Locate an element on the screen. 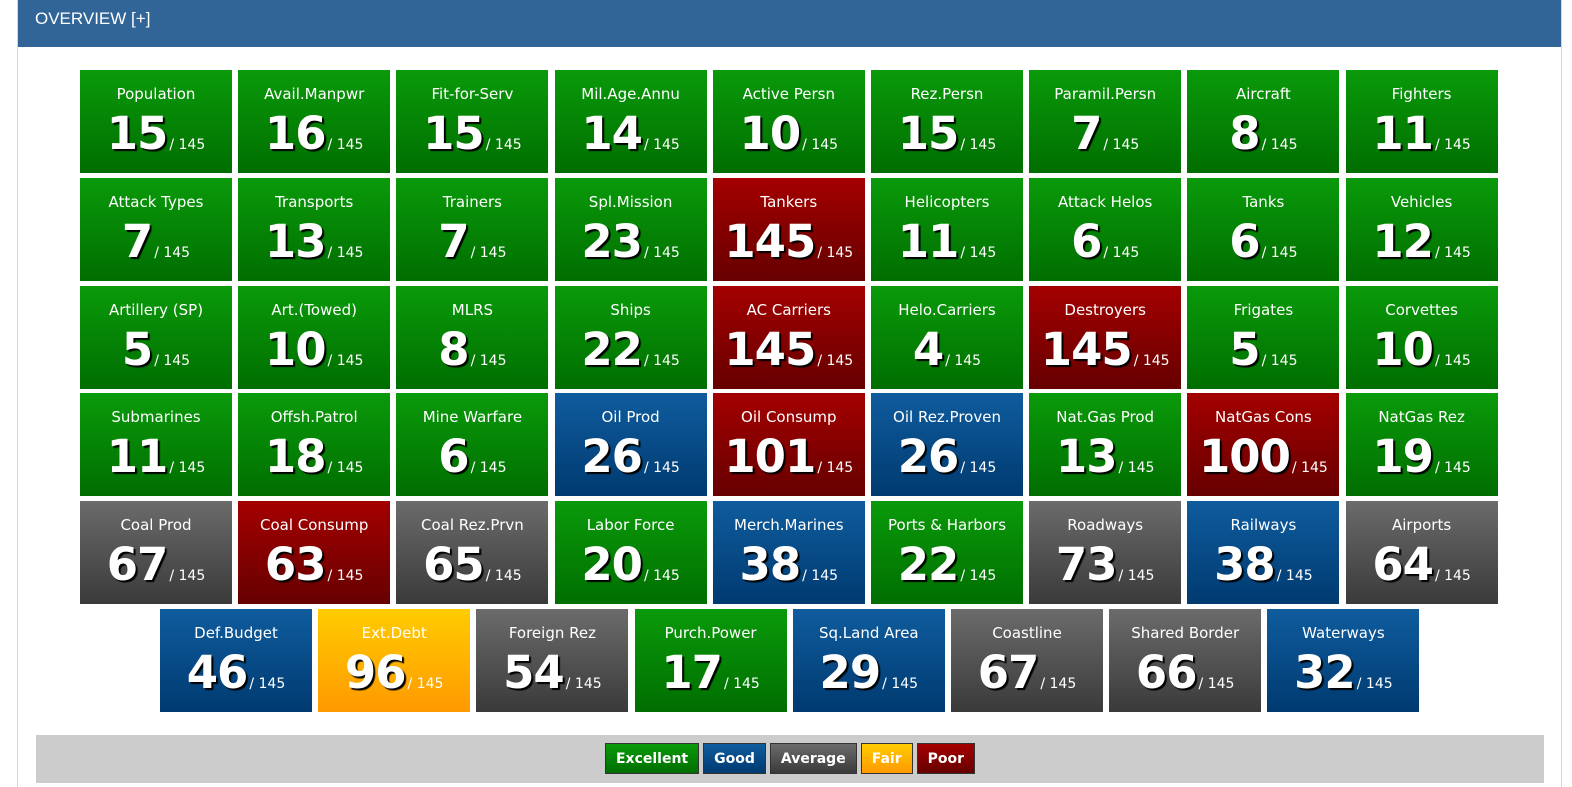 The height and width of the screenshot is (787, 1572). tile-value: 12/ 145 is located at coordinates (1422, 246).